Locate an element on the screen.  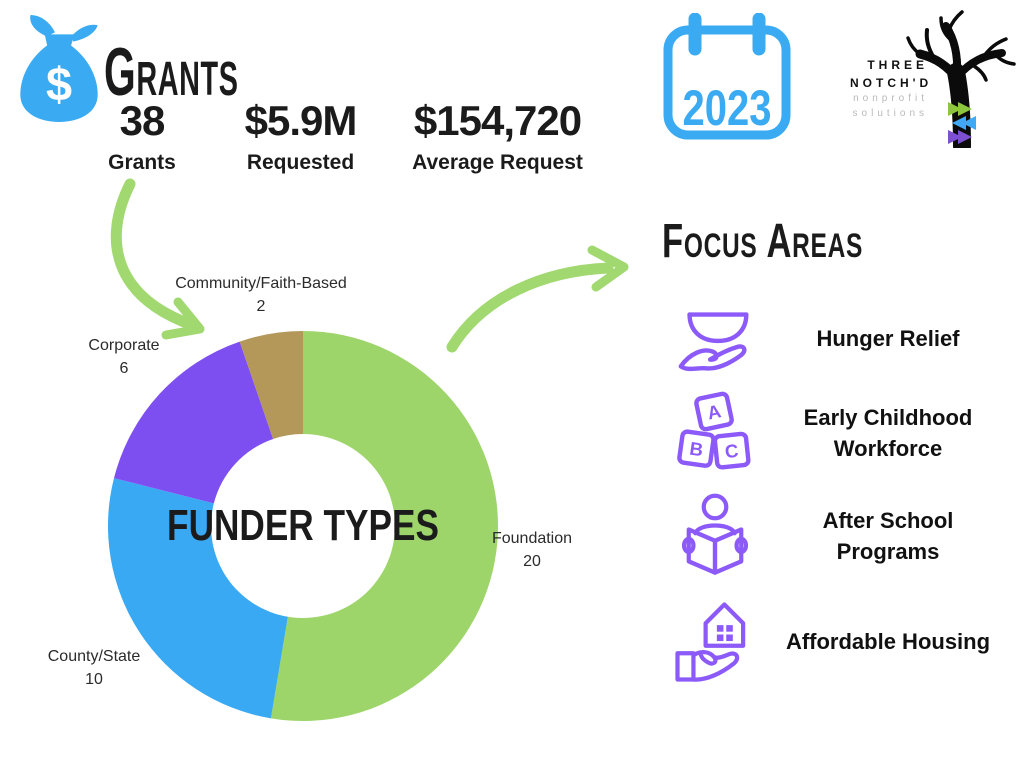
stat-requested: $5.9M Requested is located at coordinates (300, 137).